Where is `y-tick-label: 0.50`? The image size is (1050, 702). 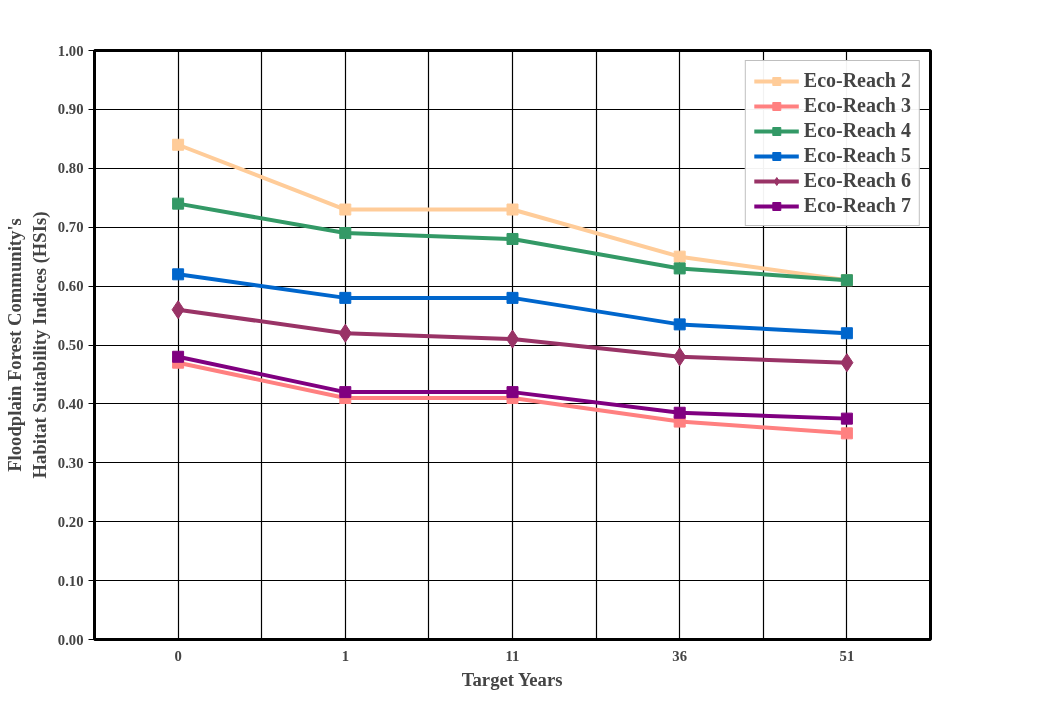 y-tick-label: 0.50 is located at coordinates (70, 345).